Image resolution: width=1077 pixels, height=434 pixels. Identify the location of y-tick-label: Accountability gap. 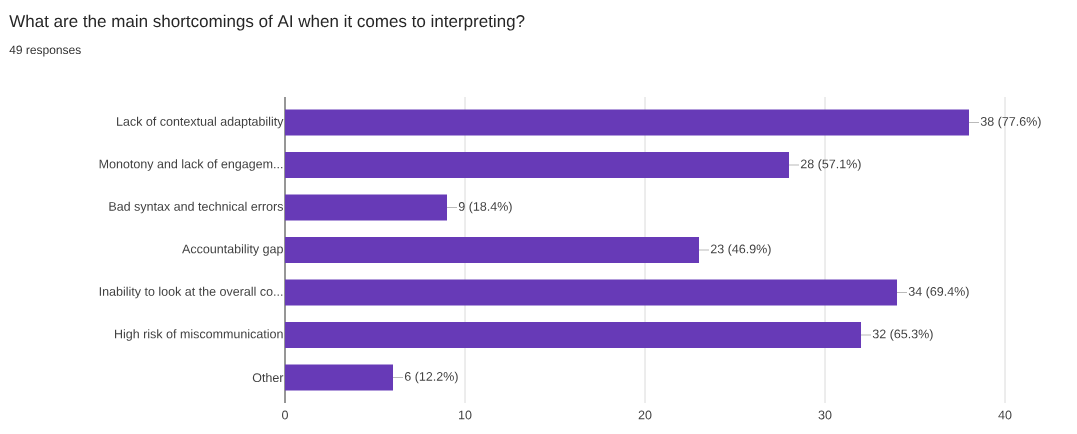
(232, 250).